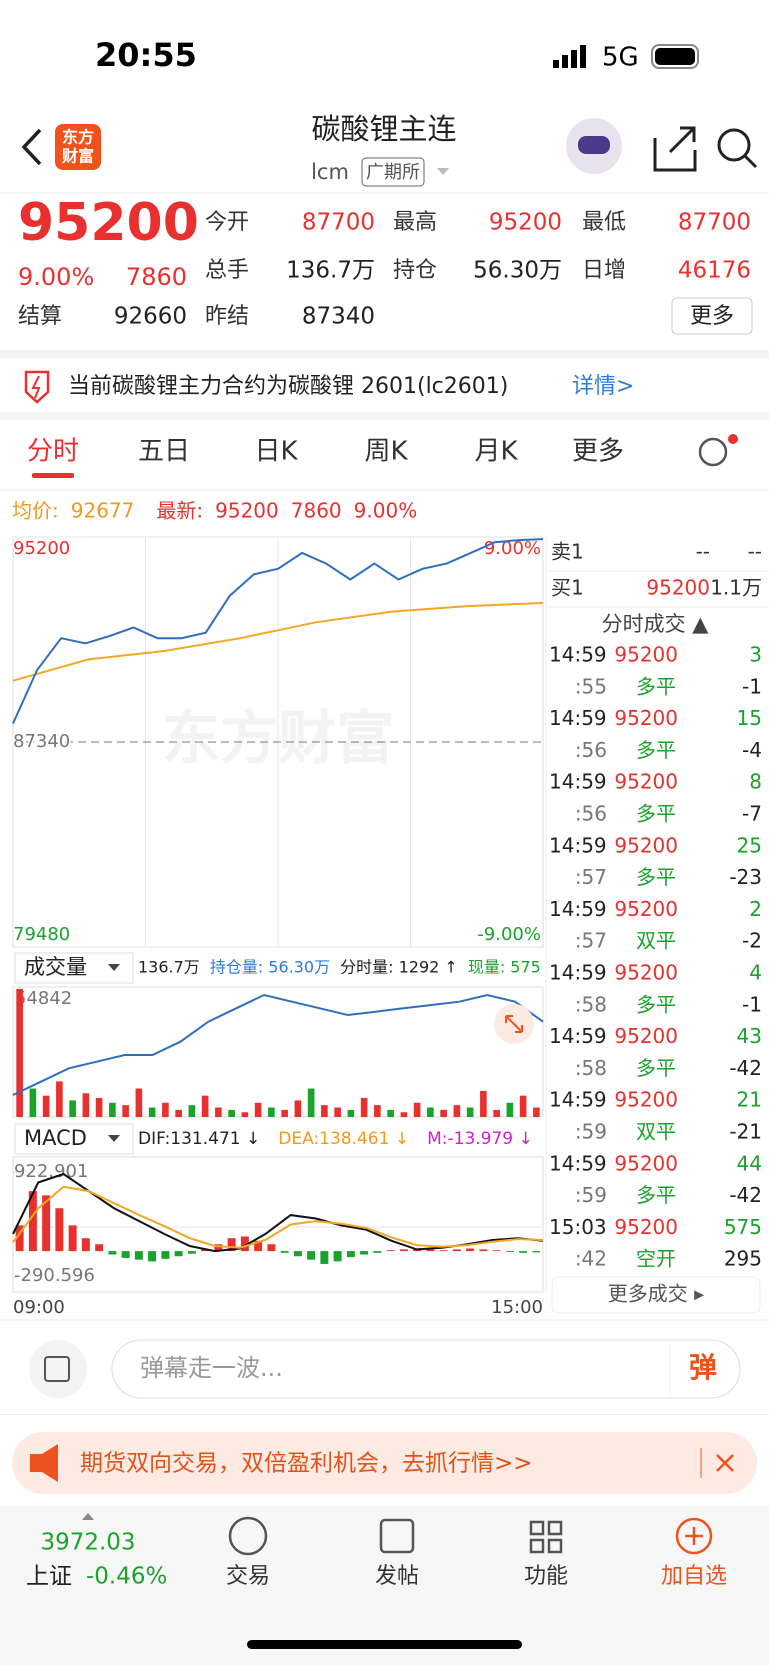 The image size is (769, 1665). I want to click on nav-button: 发帖, so click(397, 1576).